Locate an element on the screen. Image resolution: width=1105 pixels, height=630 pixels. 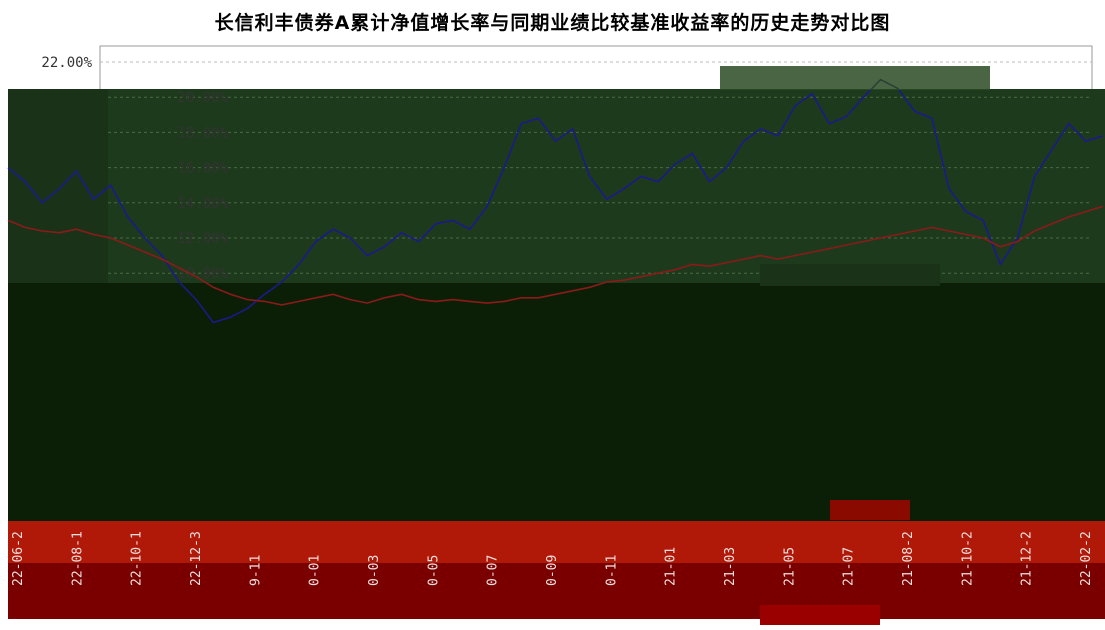
x-tick-label: 21-10-2 is located at coordinates (967, 558).